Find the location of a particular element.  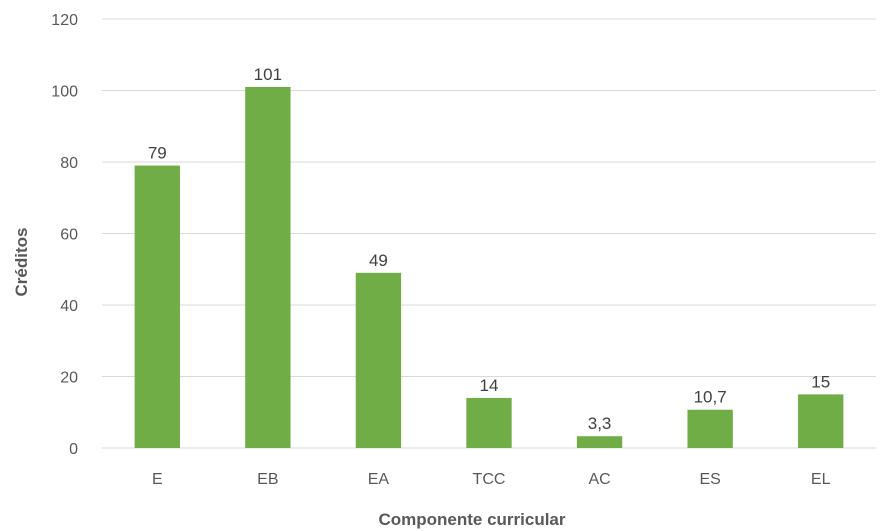

x-tick-label: AC is located at coordinates (599, 479).